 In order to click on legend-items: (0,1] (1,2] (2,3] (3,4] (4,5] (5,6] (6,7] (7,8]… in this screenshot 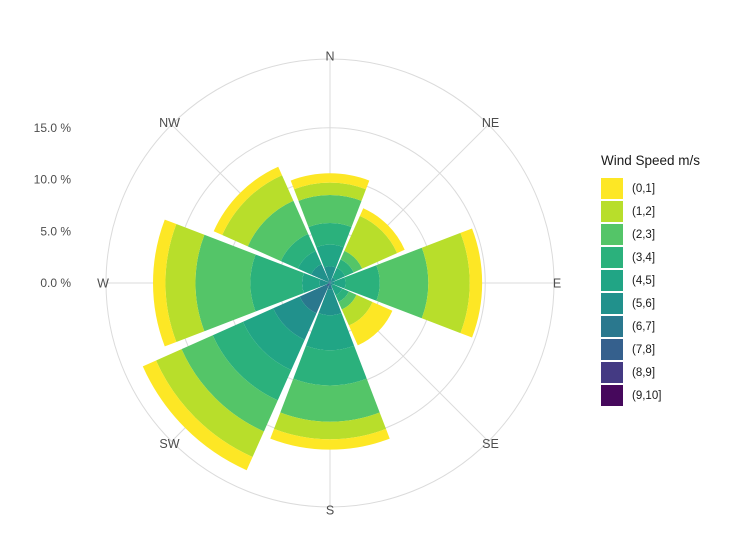, I will do `click(650, 292)`.